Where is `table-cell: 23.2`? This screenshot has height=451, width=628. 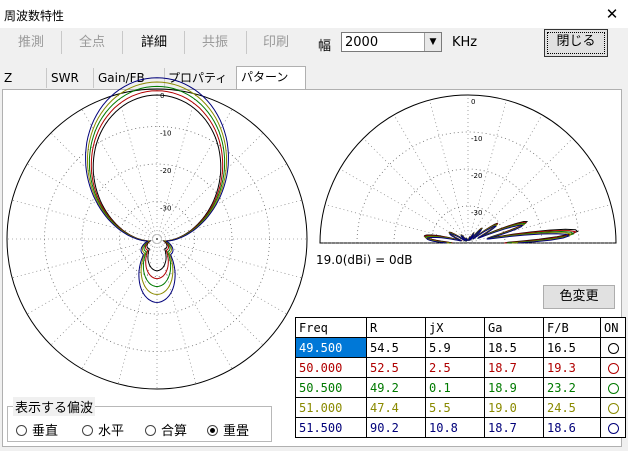
table-cell: 23.2 is located at coordinates (572, 387).